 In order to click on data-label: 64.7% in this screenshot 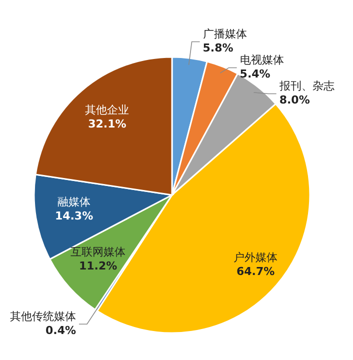, I will do `click(255, 271)`.